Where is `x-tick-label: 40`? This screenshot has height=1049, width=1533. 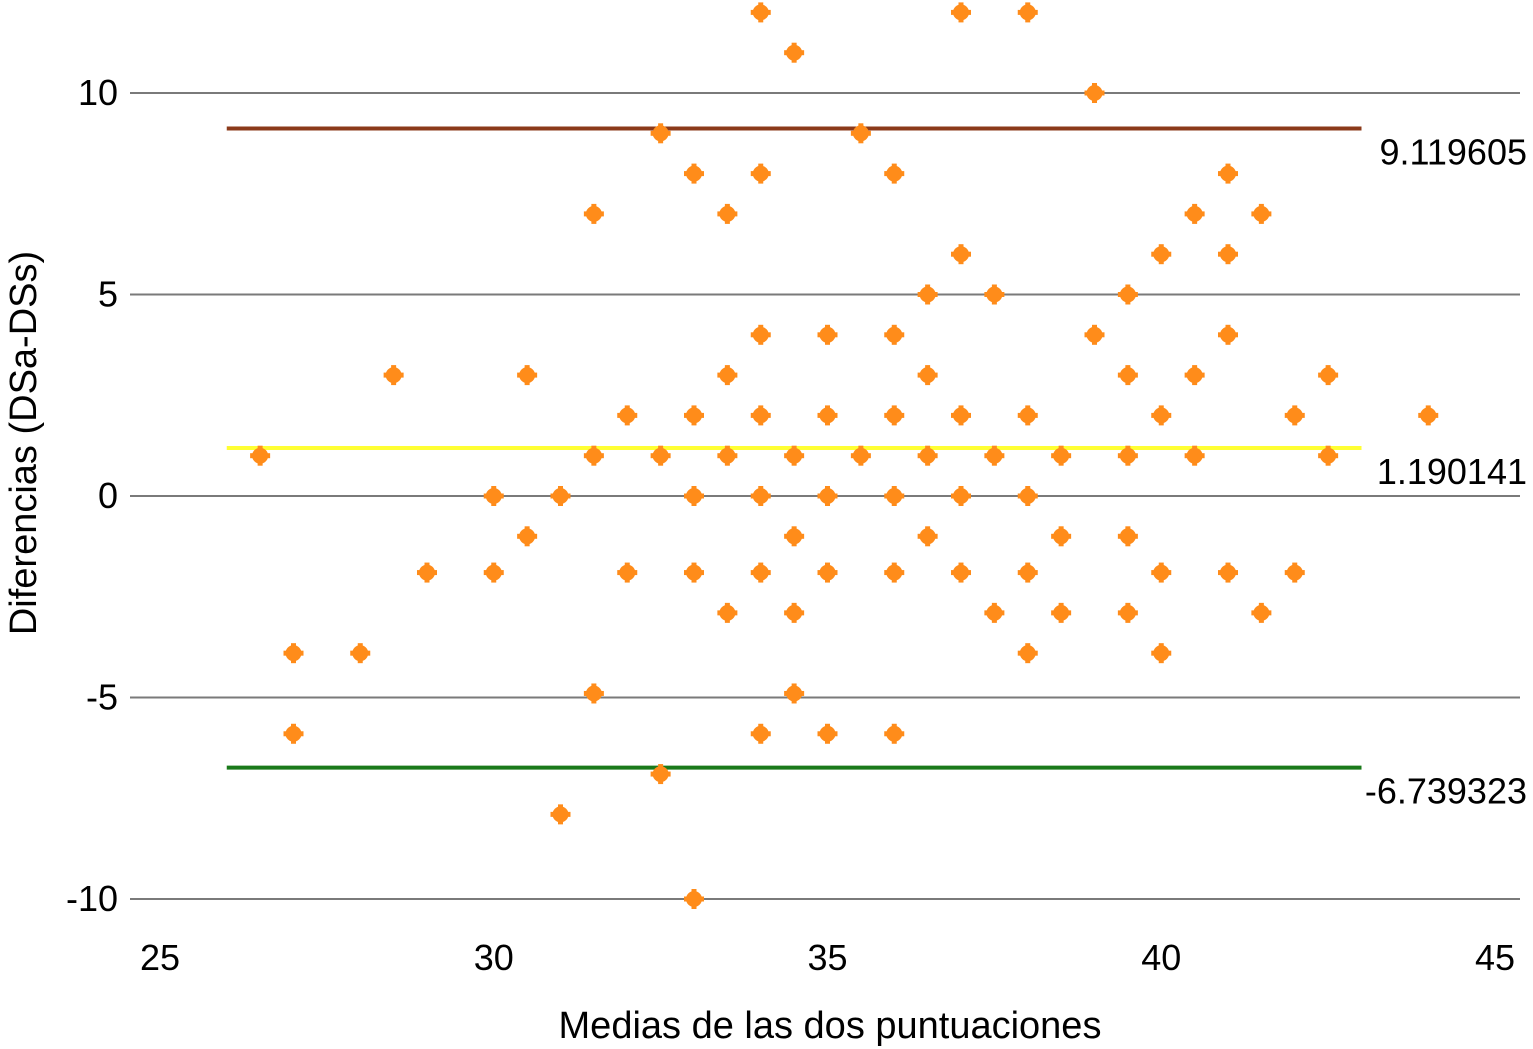
x-tick-label: 40 is located at coordinates (1161, 957).